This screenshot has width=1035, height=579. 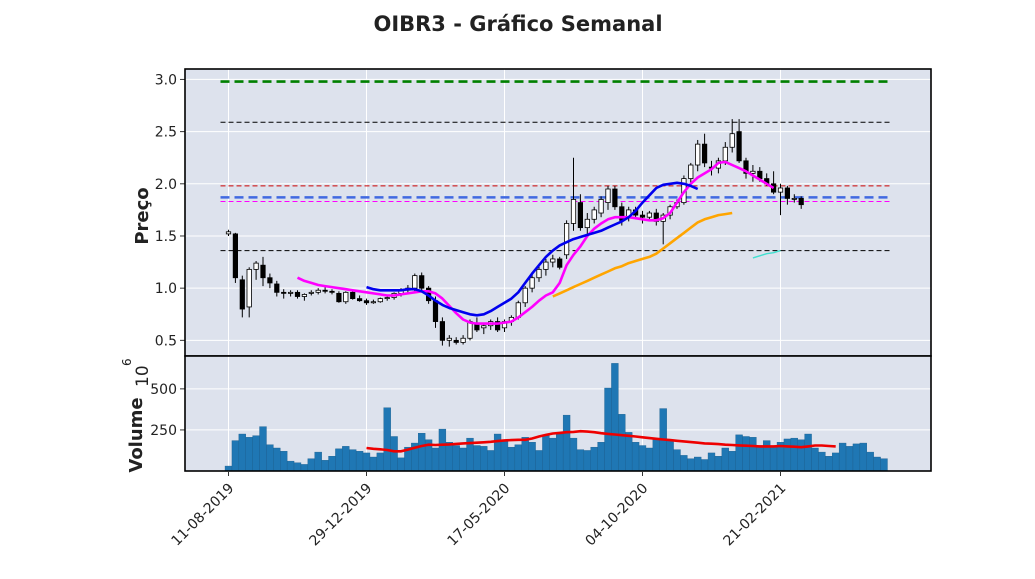 What do you see at coordinates (517, 24) in the screenshot?
I see `chart-title: OIBR3 - Gráfico Semanal` at bounding box center [517, 24].